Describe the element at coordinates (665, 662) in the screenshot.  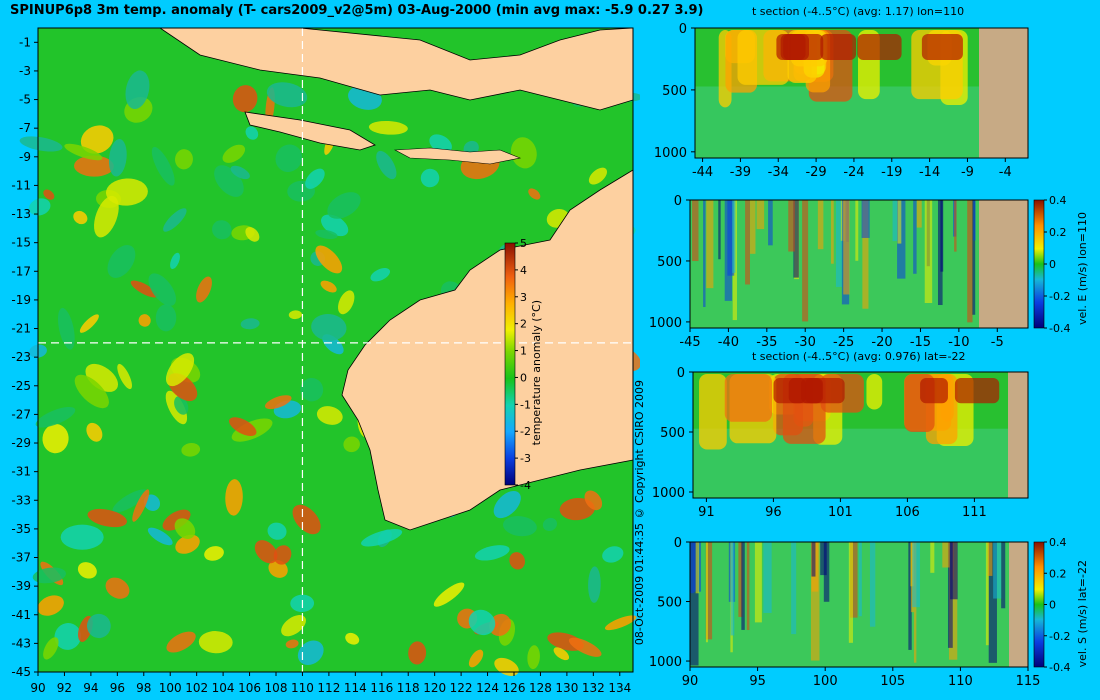
I see `section-y-tick-label: 1000` at that location.